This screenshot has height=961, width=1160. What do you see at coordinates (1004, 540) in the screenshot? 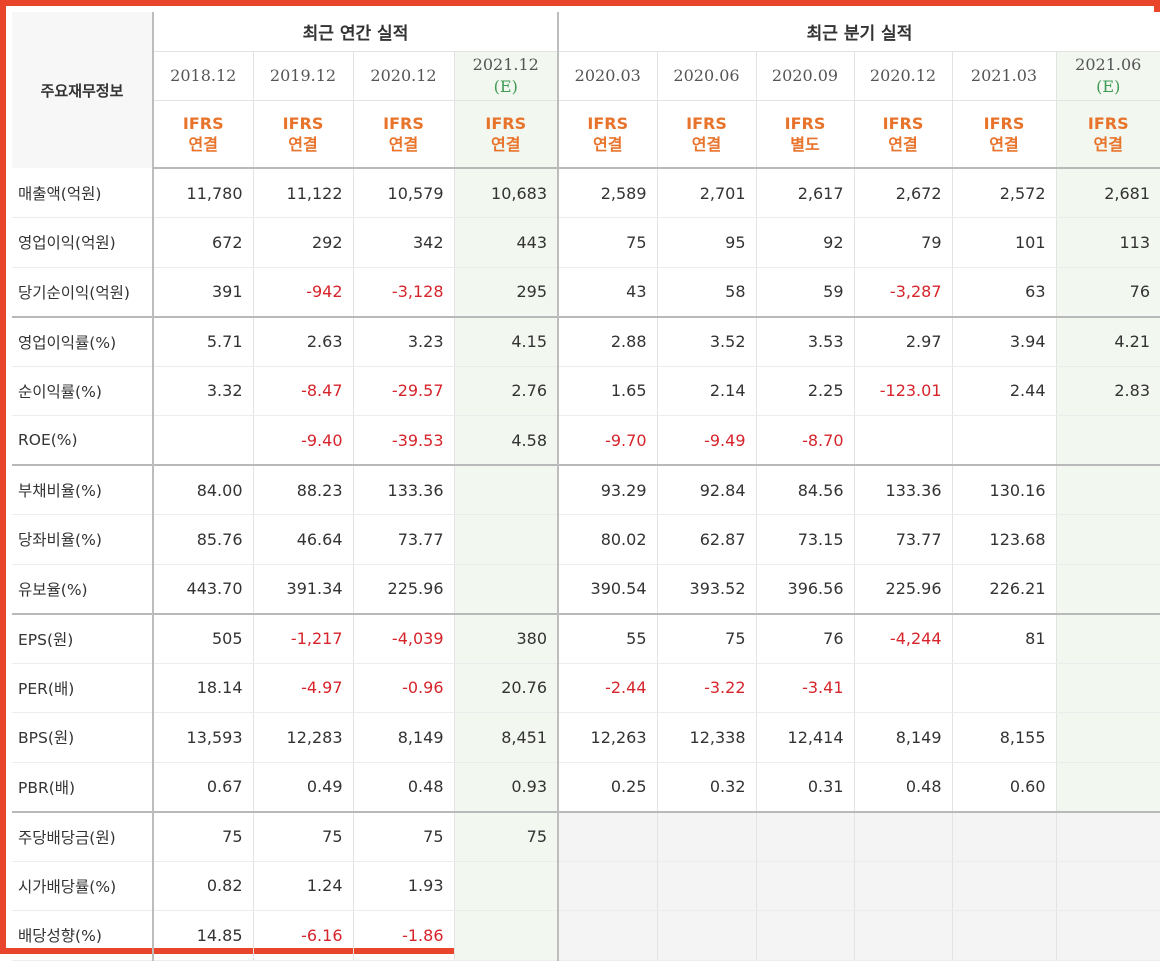
I see `data-cell: 123.68` at bounding box center [1004, 540].